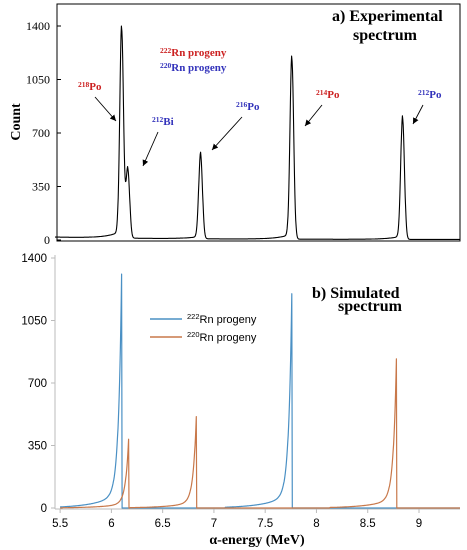 The width and height of the screenshot is (467, 550). What do you see at coordinates (328, 94) in the screenshot?
I see `label-po214: 214Po` at bounding box center [328, 94].